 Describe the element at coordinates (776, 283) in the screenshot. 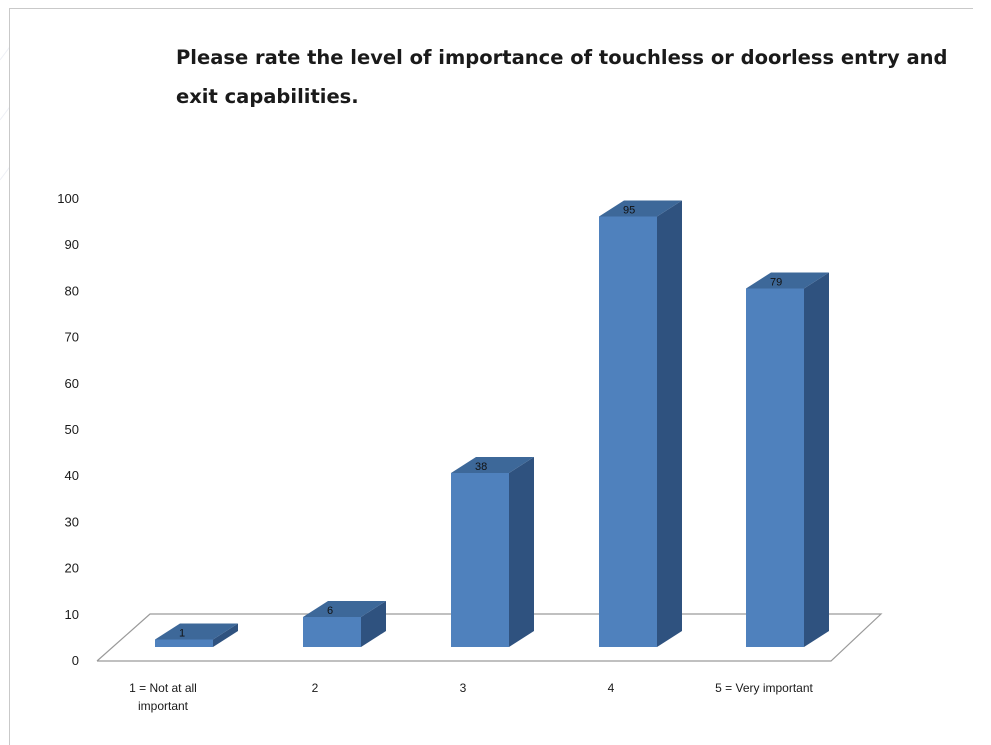

I see `data-label: 79` at that location.